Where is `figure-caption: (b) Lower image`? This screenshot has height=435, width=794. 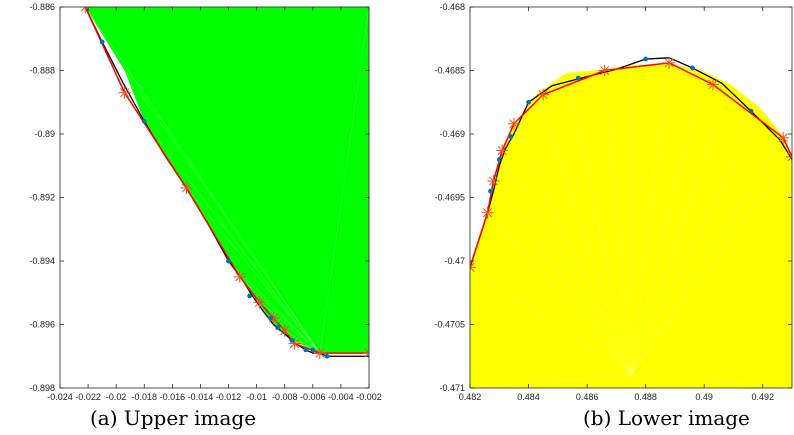 figure-caption: (b) Lower image is located at coordinates (666, 418).